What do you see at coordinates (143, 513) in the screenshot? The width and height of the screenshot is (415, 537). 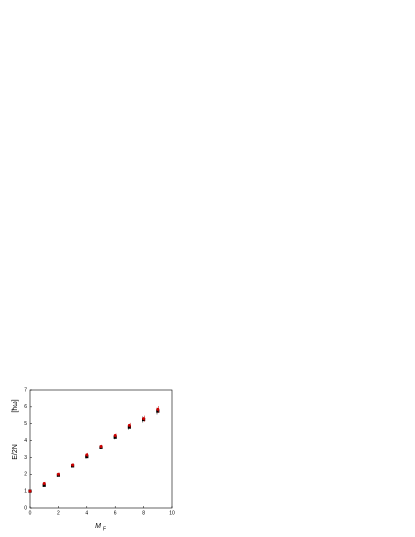 I see `x-tick-label: 8` at bounding box center [143, 513].